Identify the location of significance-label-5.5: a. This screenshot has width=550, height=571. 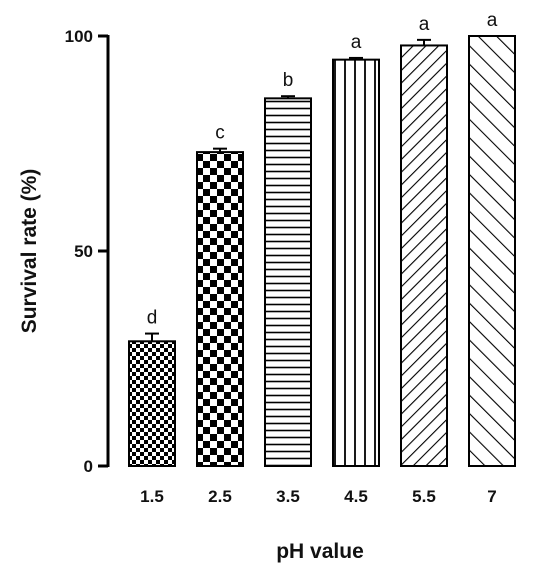
(424, 24).